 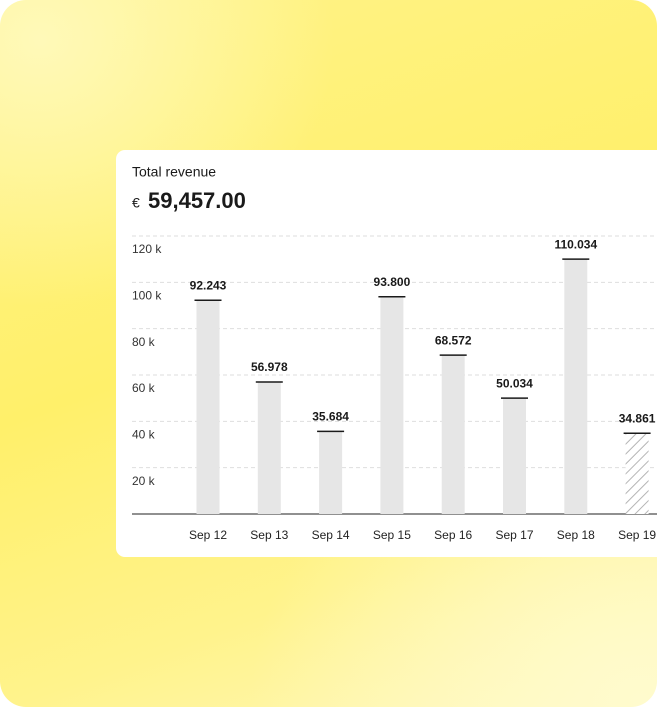 What do you see at coordinates (330, 417) in the screenshot?
I see `value-label: 35.684` at bounding box center [330, 417].